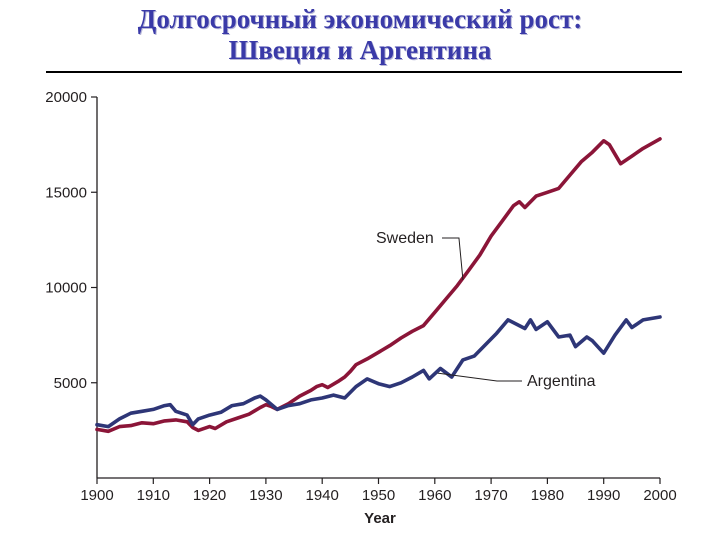 Image resolution: width=720 pixels, height=540 pixels. I want to click on slide-title-line1: Долгосрочный экономический рост:, so click(360, 19).